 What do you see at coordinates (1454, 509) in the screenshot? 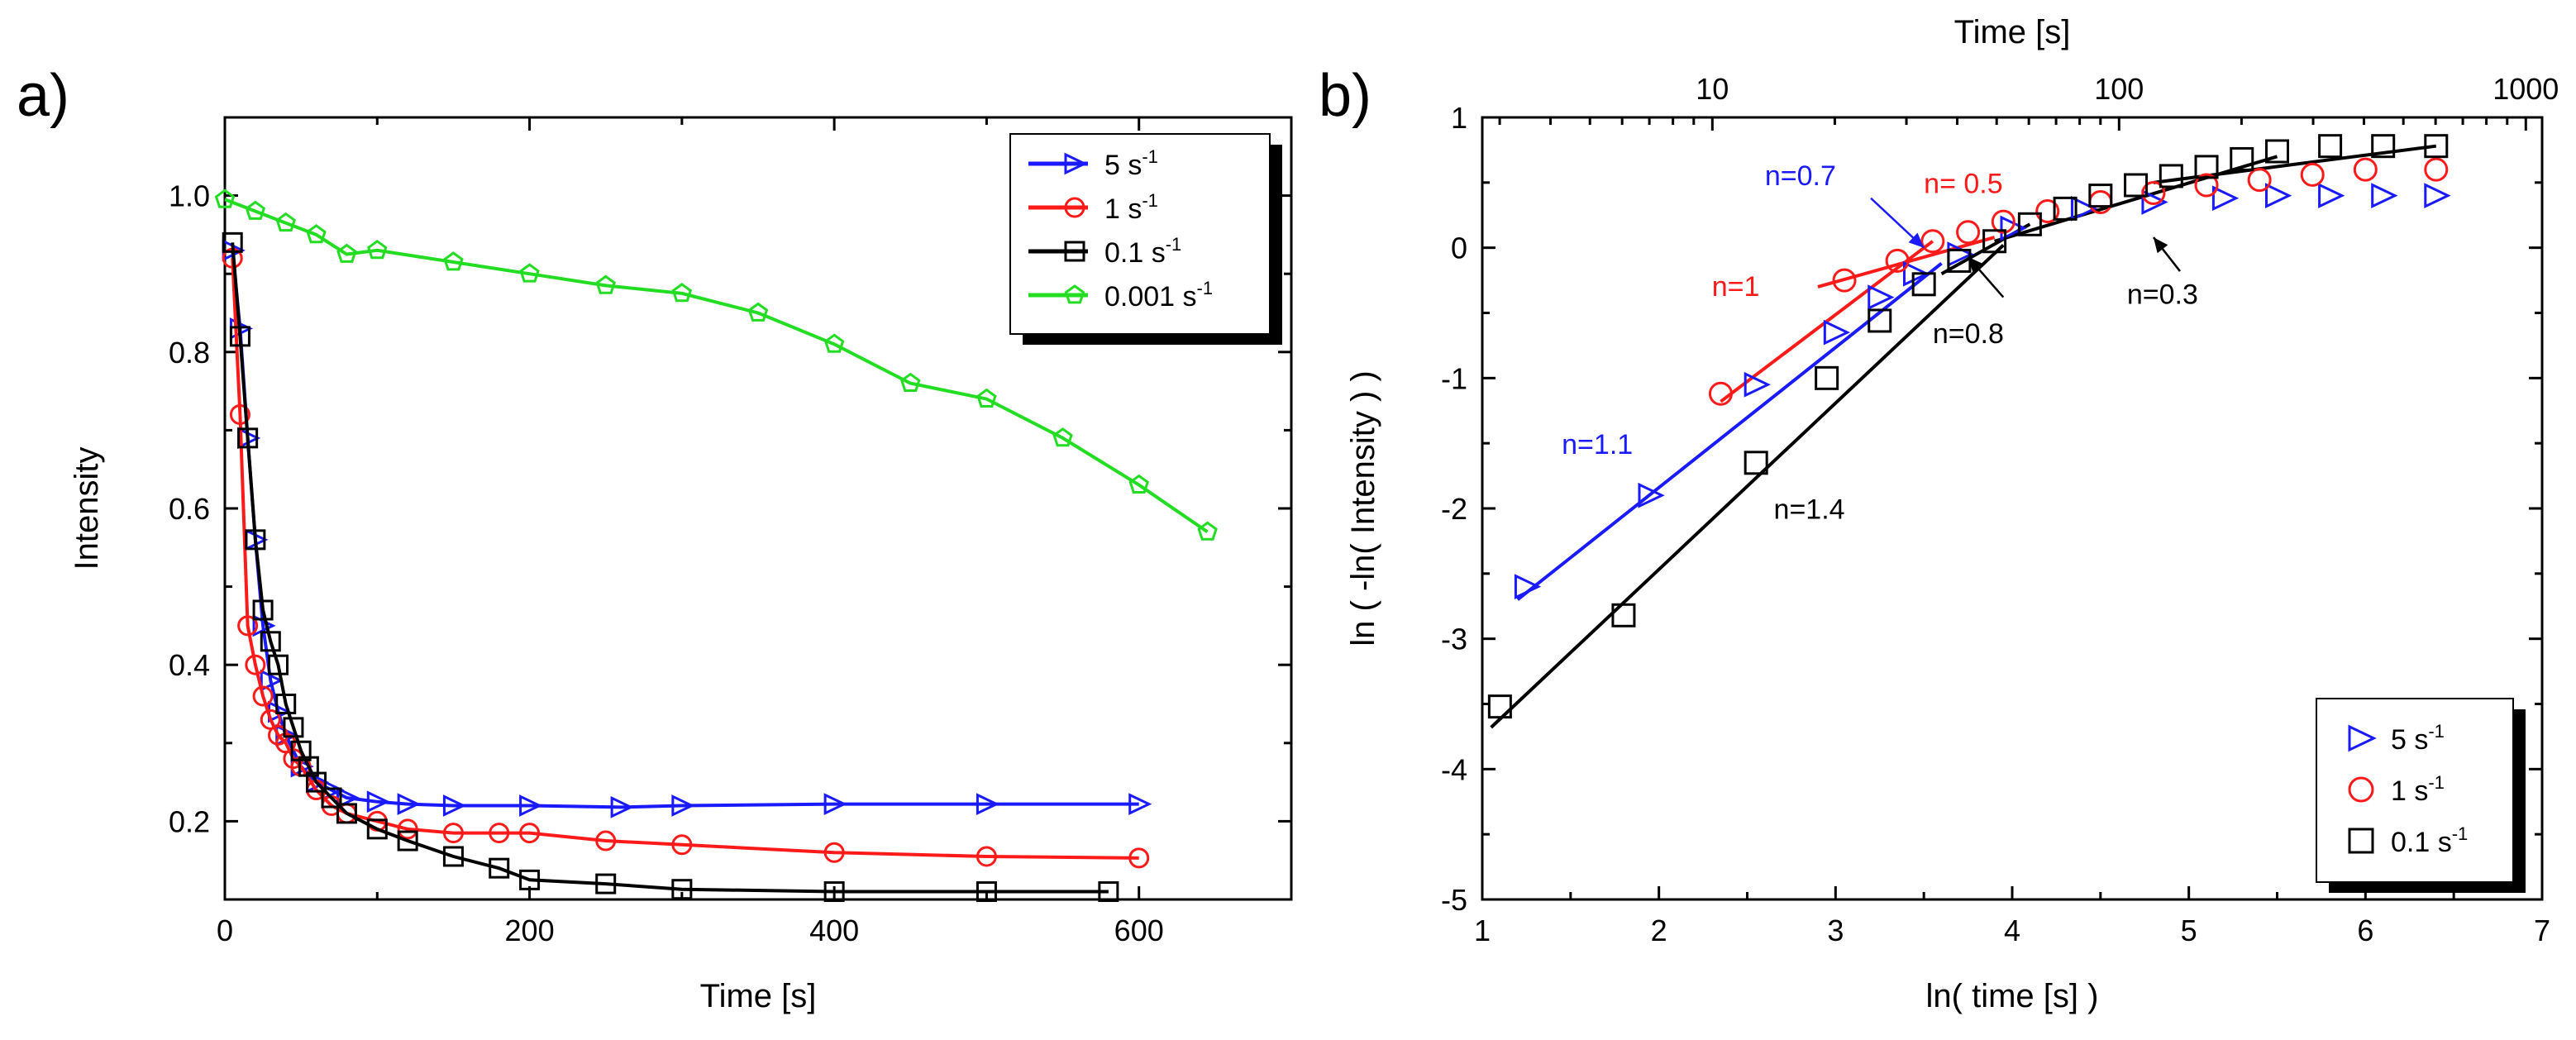
I see `y-tick-label: -2` at bounding box center [1454, 509].